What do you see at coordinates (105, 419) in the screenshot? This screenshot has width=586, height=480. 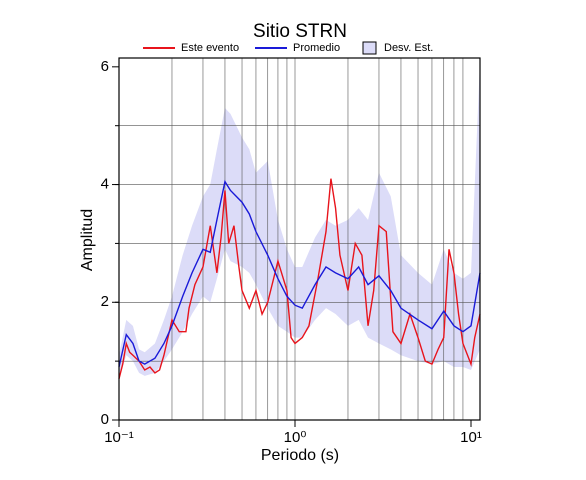 I see `y-tick-label: 0` at bounding box center [105, 419].